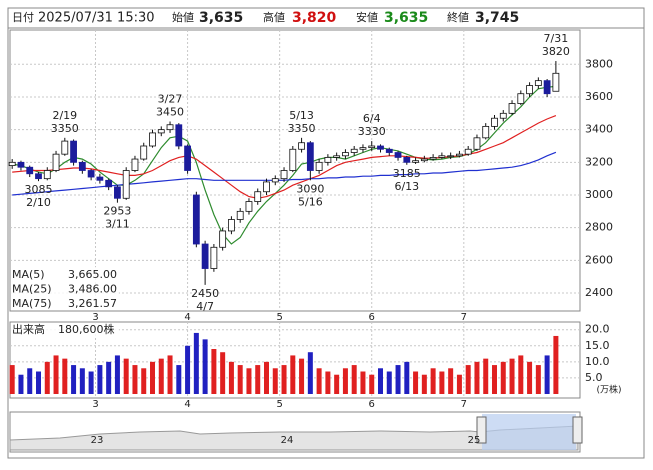 This screenshot has height=470, width=653. Describe the element at coordinates (597, 345) in the screenshot. I see `y-tick-label: 15.0` at that location.